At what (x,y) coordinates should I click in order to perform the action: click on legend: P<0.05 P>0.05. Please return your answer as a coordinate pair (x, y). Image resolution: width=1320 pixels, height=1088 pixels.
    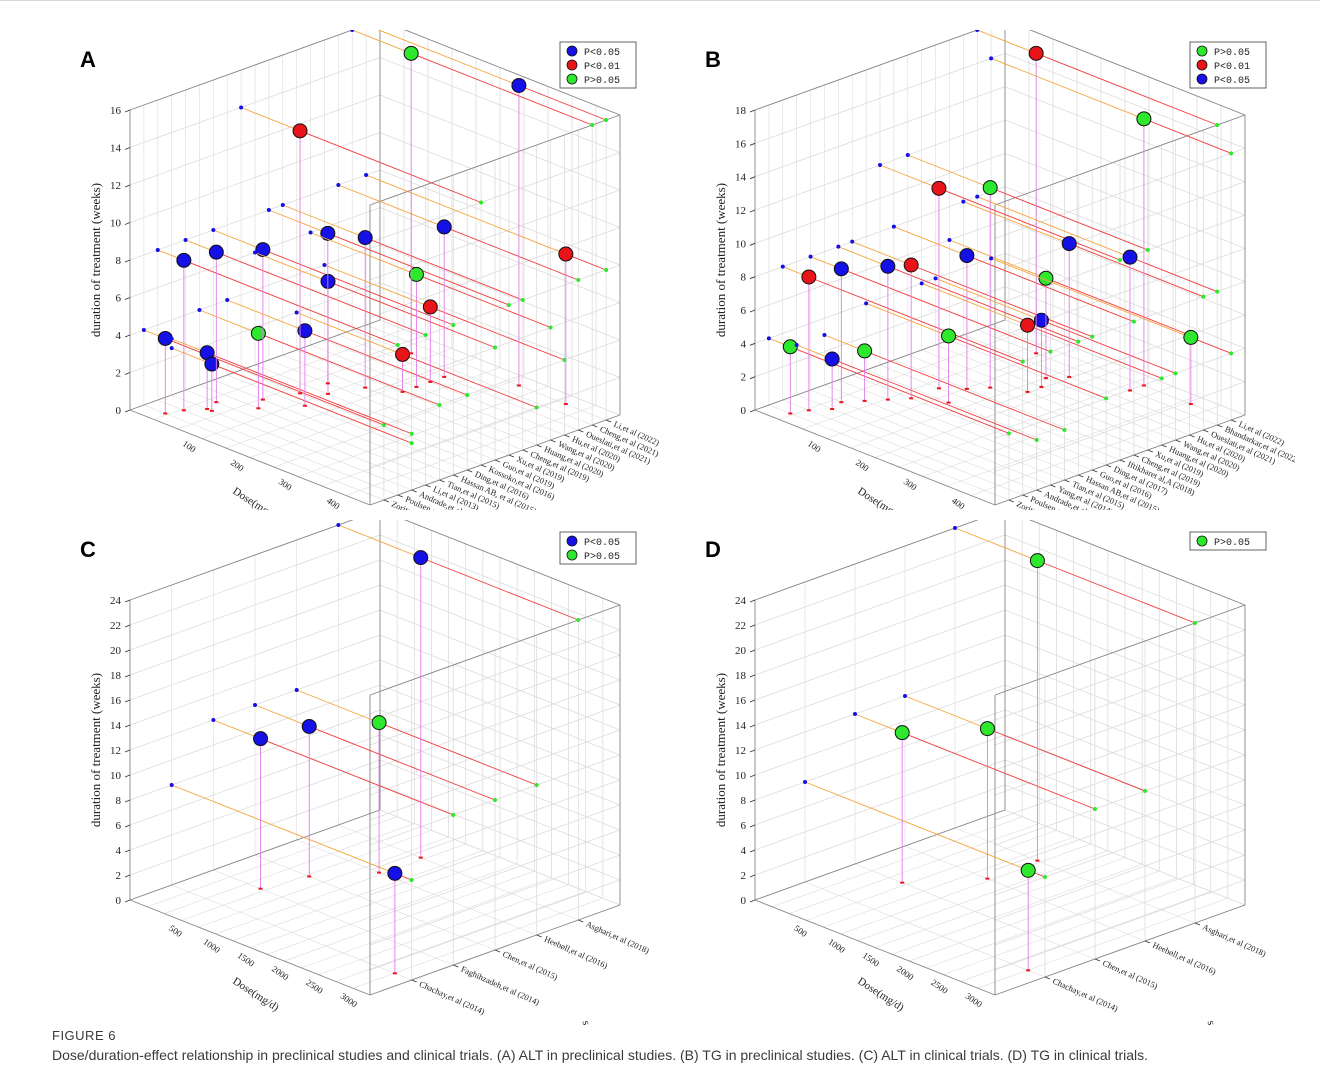
    Looking at the image, I should click on (598, 548).